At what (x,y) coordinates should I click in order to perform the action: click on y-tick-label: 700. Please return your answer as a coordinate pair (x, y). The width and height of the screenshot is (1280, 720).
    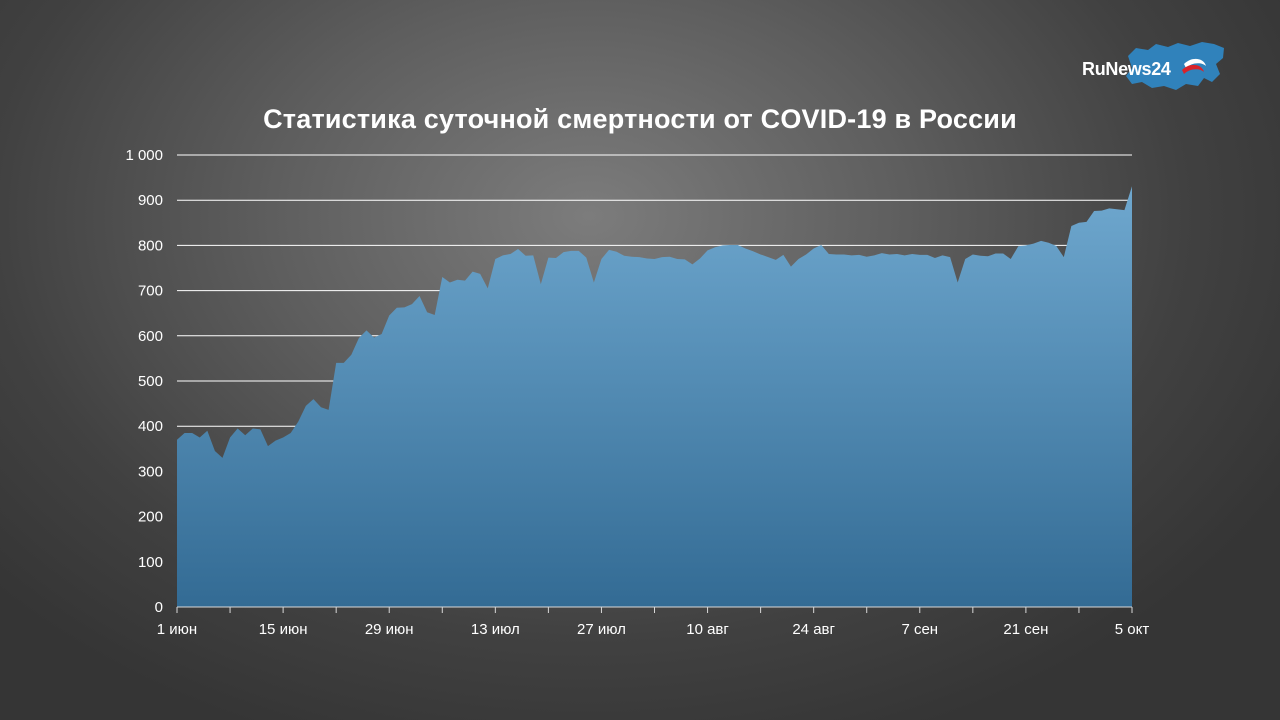
    Looking at the image, I should click on (150, 291).